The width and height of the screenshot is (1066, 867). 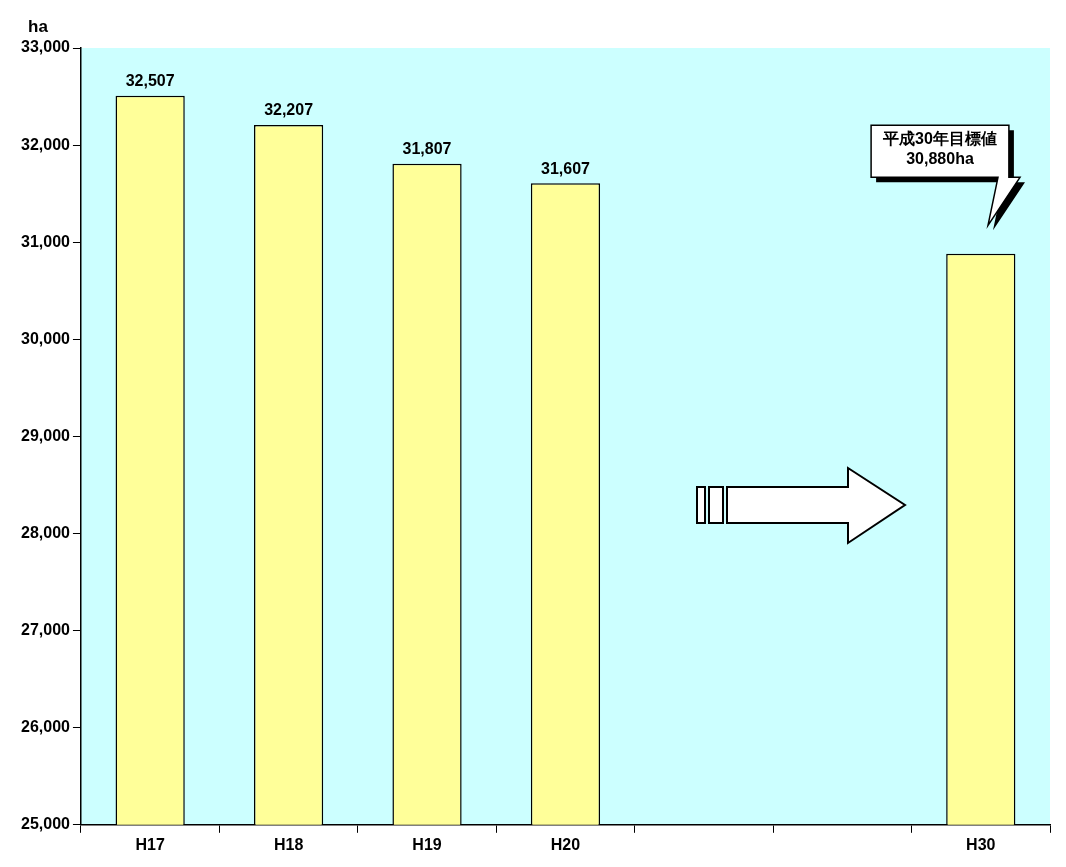 I want to click on x-tick-label: H30, so click(x=981, y=844).